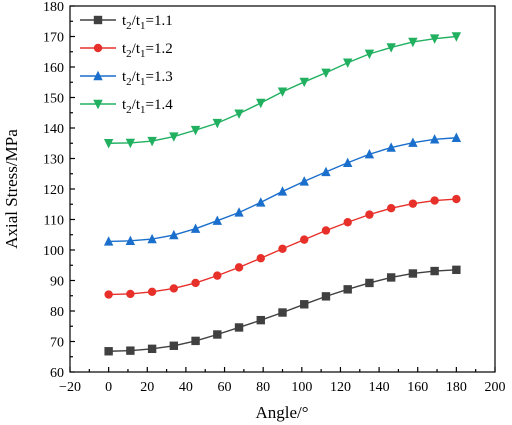  I want to click on legend: t2/t1=1.1 t2/t1=1.2 t2/t1=1.3 t2/t1=1.4, so click(126, 64).